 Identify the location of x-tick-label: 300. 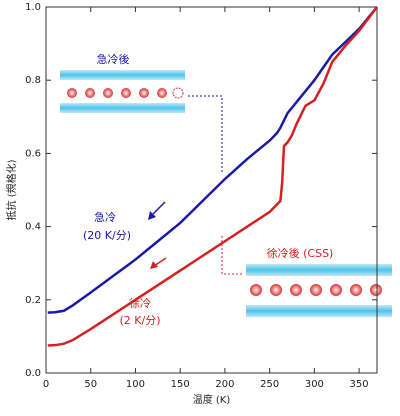
(314, 384).